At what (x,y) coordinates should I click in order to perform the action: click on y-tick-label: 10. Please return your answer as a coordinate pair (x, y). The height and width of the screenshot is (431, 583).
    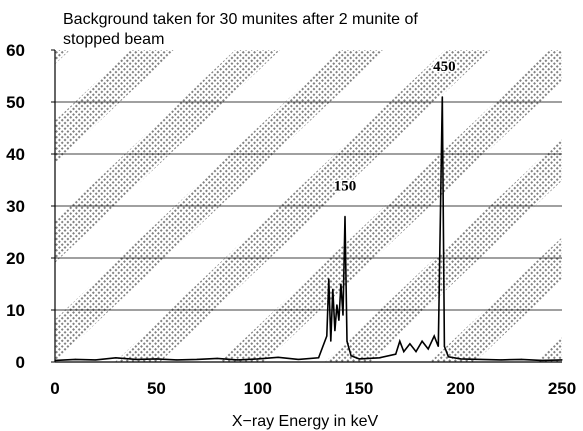
    Looking at the image, I should click on (15, 310).